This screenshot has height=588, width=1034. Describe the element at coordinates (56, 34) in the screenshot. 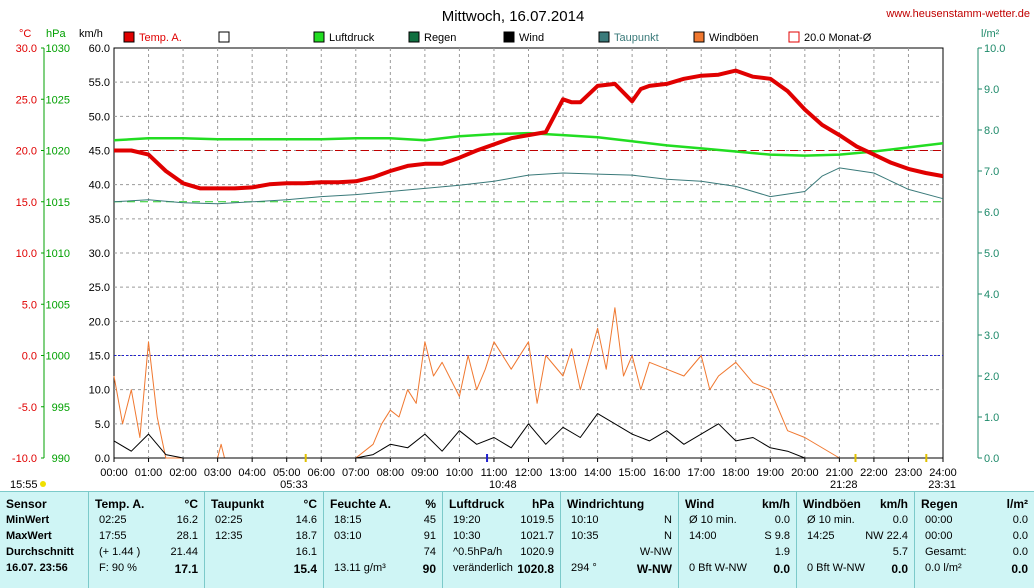

I see `pressure-unit-label: hPa` at that location.